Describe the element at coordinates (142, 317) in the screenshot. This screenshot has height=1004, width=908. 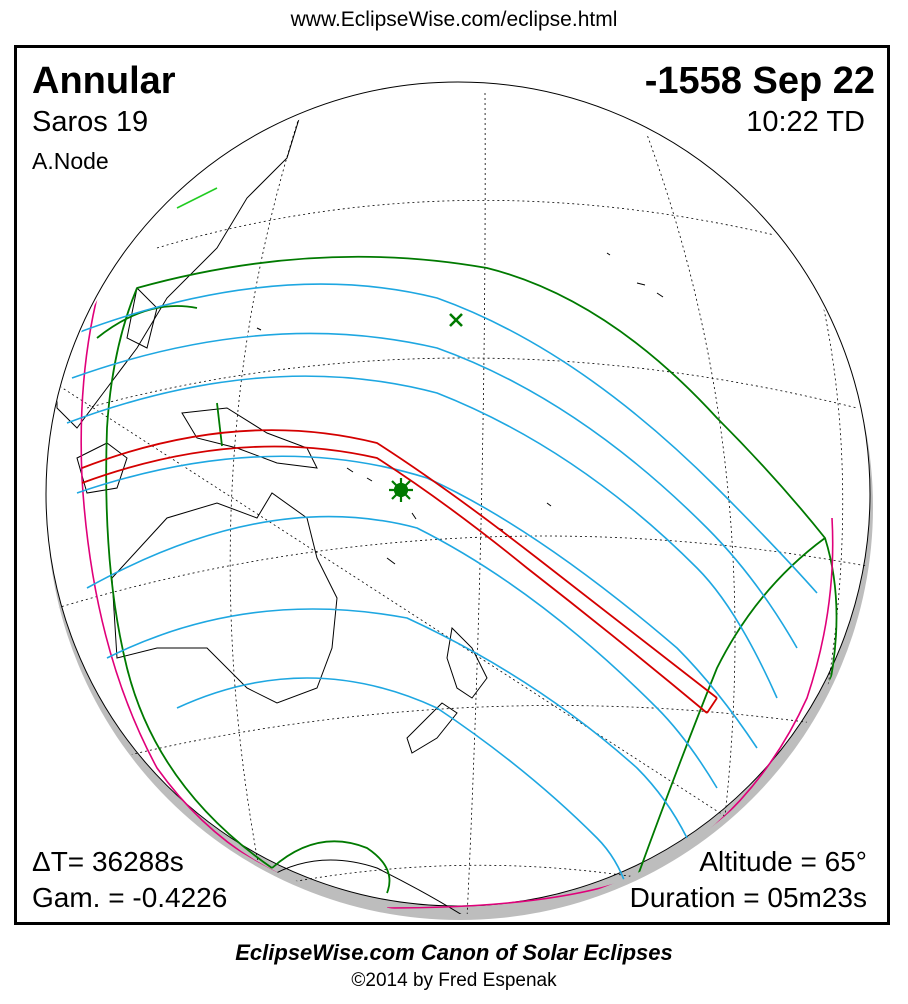
I see `philippines-outline` at that location.